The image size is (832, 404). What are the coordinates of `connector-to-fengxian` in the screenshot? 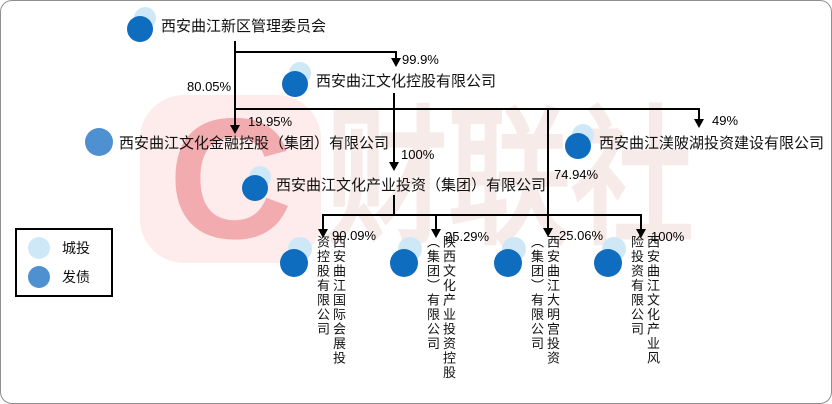 It's located at (641, 222).